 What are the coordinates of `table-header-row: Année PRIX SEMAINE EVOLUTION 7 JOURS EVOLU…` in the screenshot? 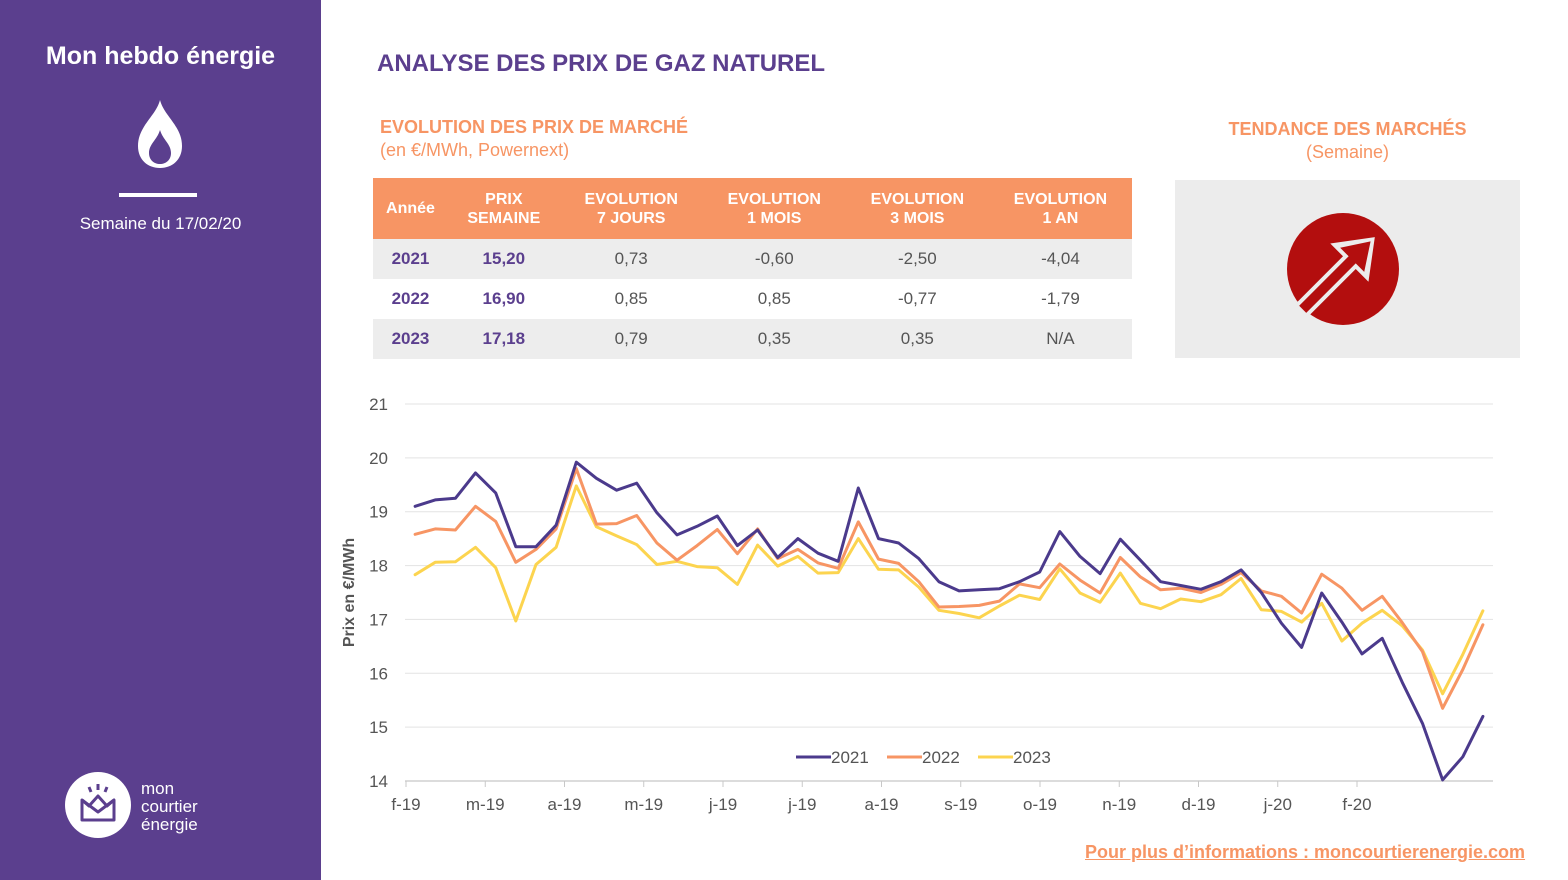 It's located at (752, 208).